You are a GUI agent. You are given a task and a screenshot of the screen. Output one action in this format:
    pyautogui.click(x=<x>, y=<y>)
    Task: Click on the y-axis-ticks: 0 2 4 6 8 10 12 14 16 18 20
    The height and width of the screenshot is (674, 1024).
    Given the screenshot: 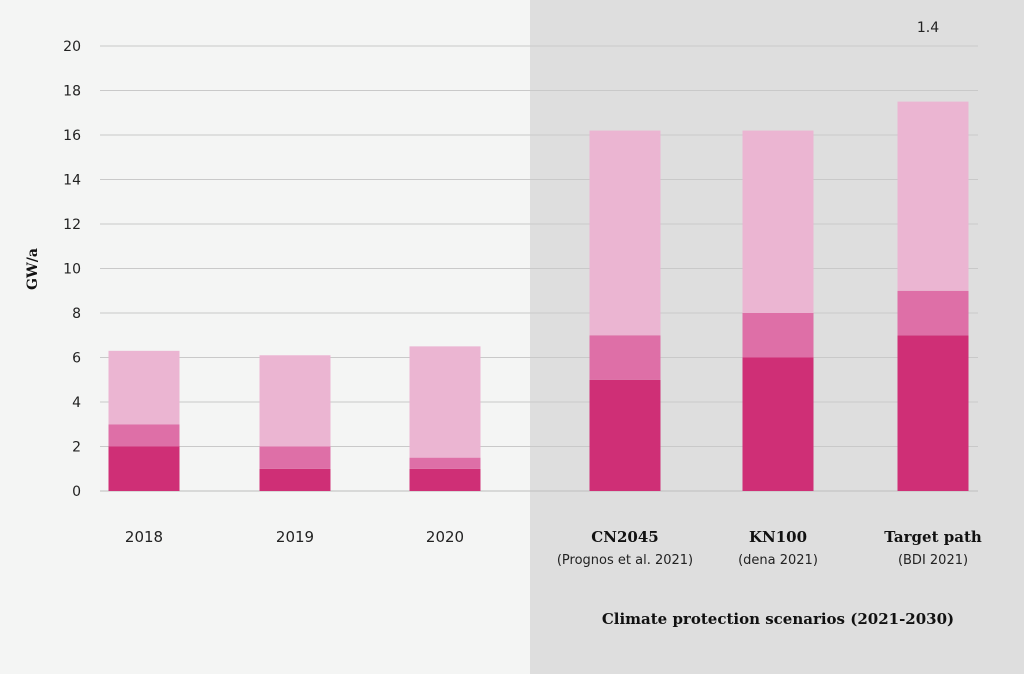 What is the action you would take?
    pyautogui.click(x=72, y=269)
    